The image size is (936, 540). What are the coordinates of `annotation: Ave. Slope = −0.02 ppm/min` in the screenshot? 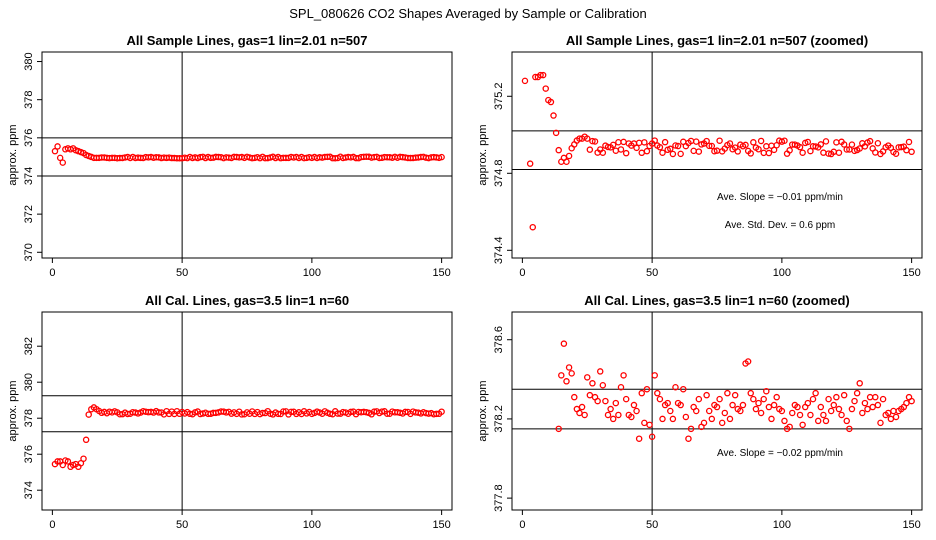 It's located at (780, 453).